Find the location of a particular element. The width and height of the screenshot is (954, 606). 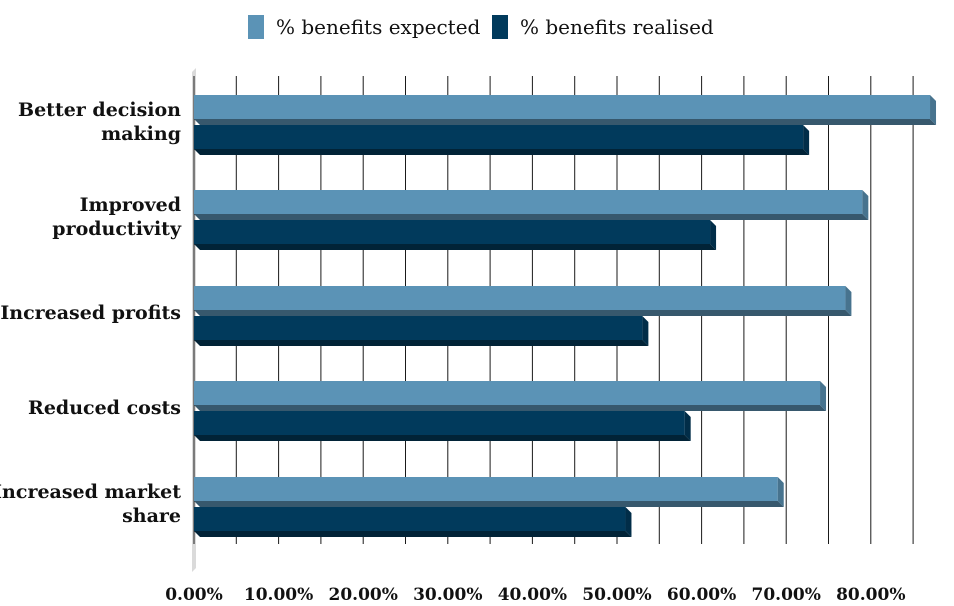

category-label: Reduced costs is located at coordinates (104, 408).